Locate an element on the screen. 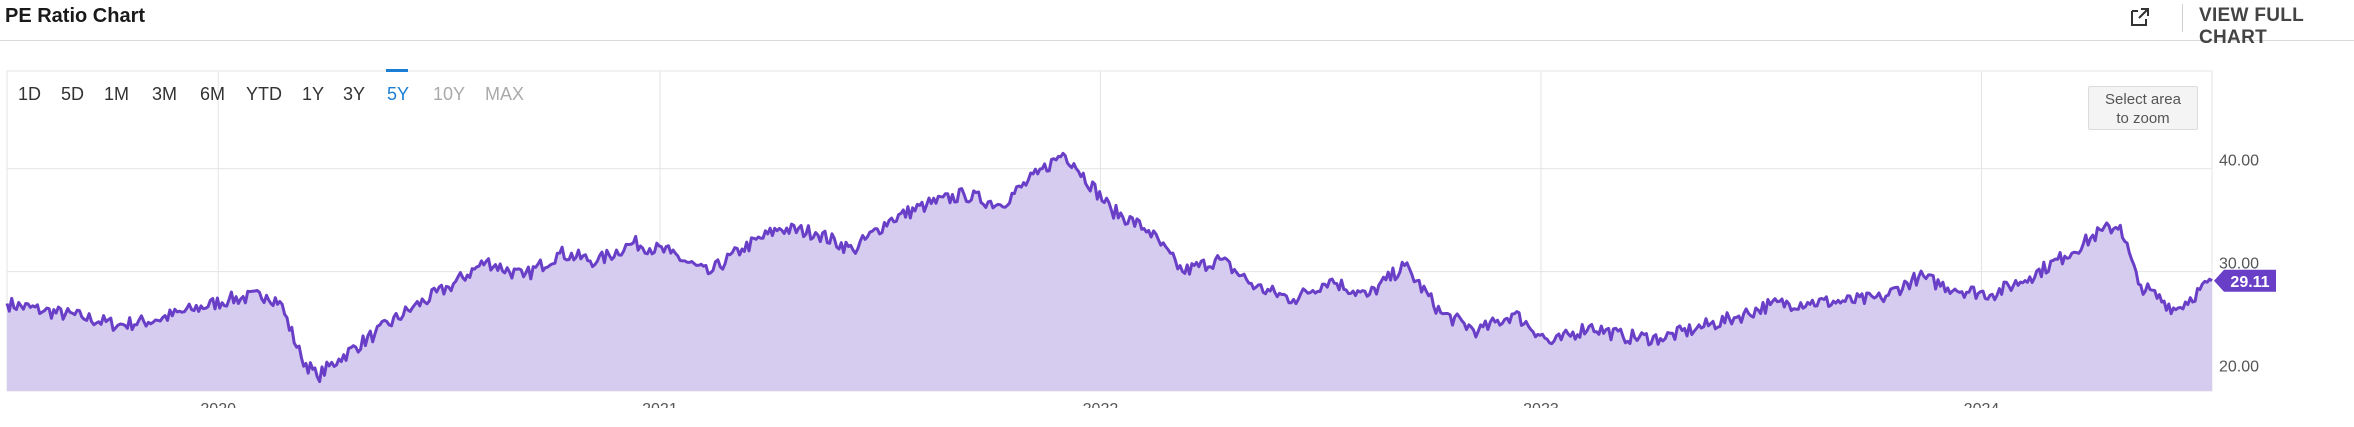  x-tick-label: 2021 is located at coordinates (660, 404).